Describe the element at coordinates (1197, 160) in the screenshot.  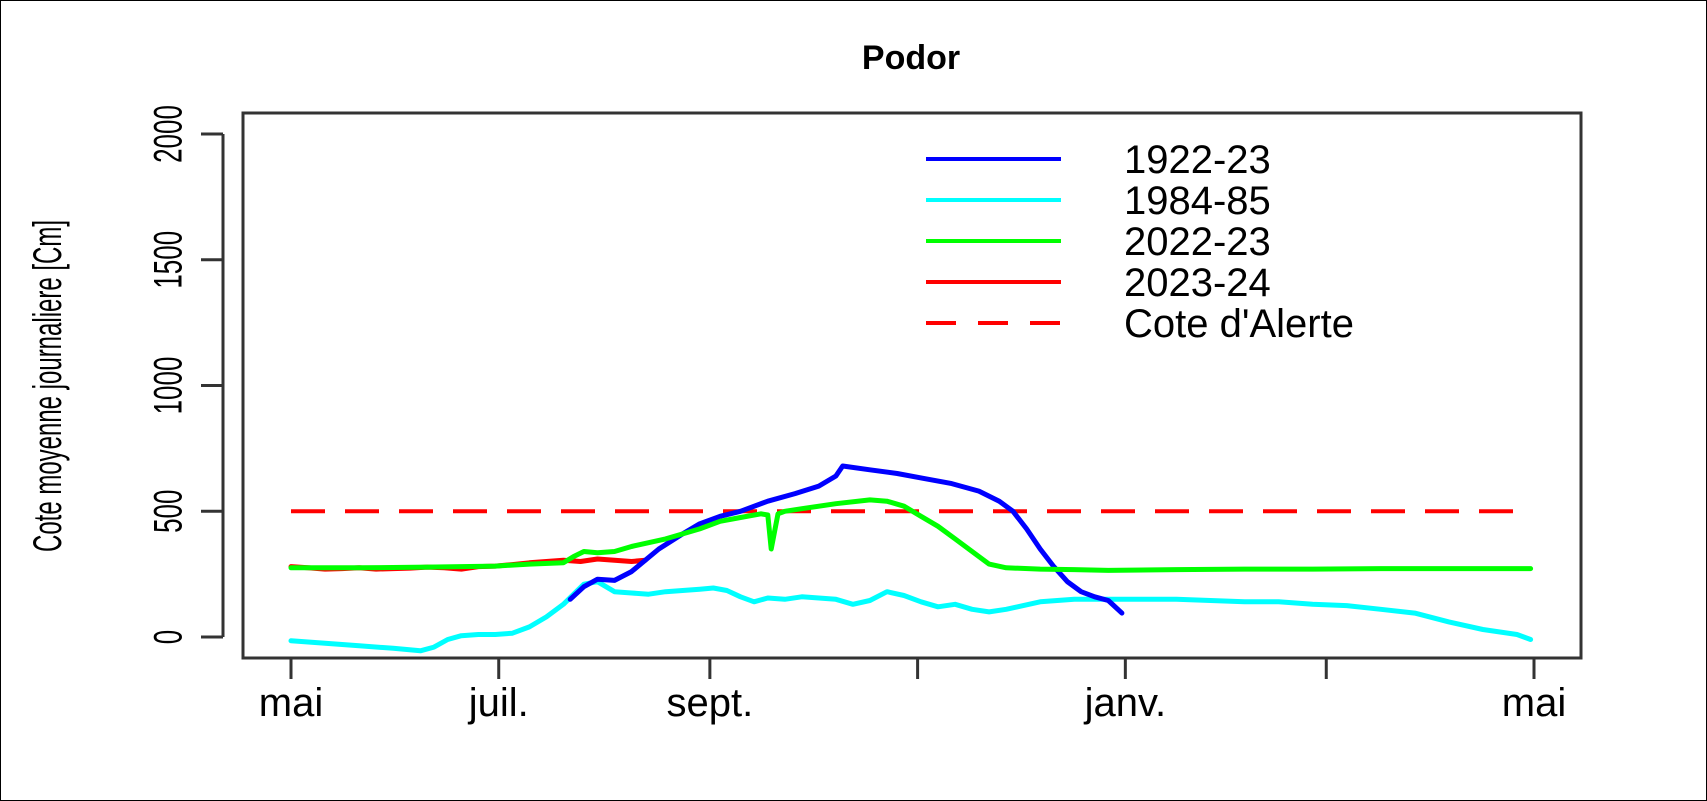
I see `legend-label: 1922-23` at that location.